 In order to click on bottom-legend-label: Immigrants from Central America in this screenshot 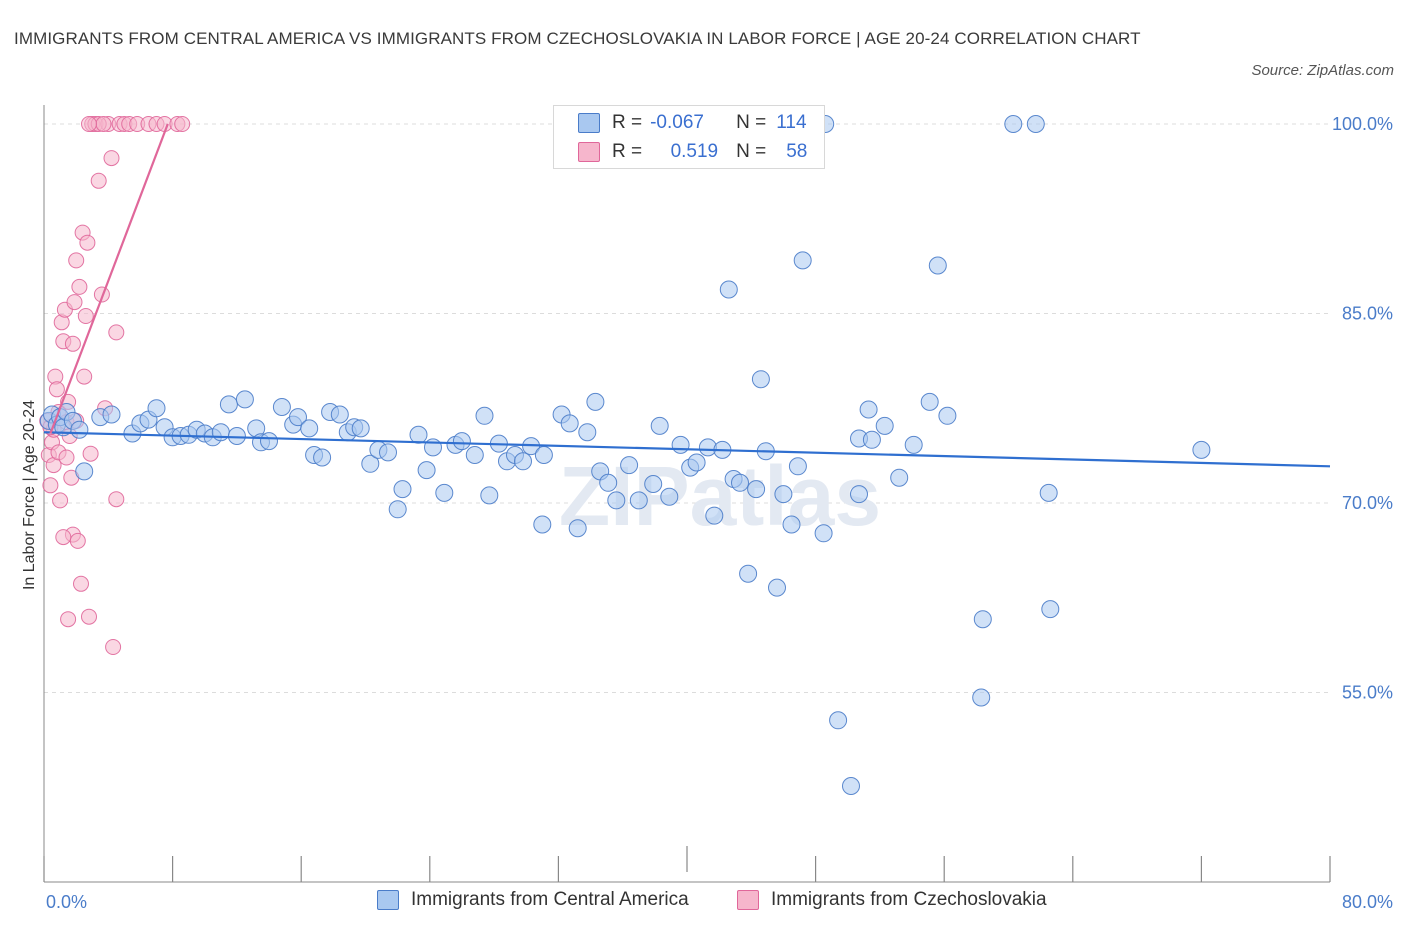, I will do `click(550, 899)`.